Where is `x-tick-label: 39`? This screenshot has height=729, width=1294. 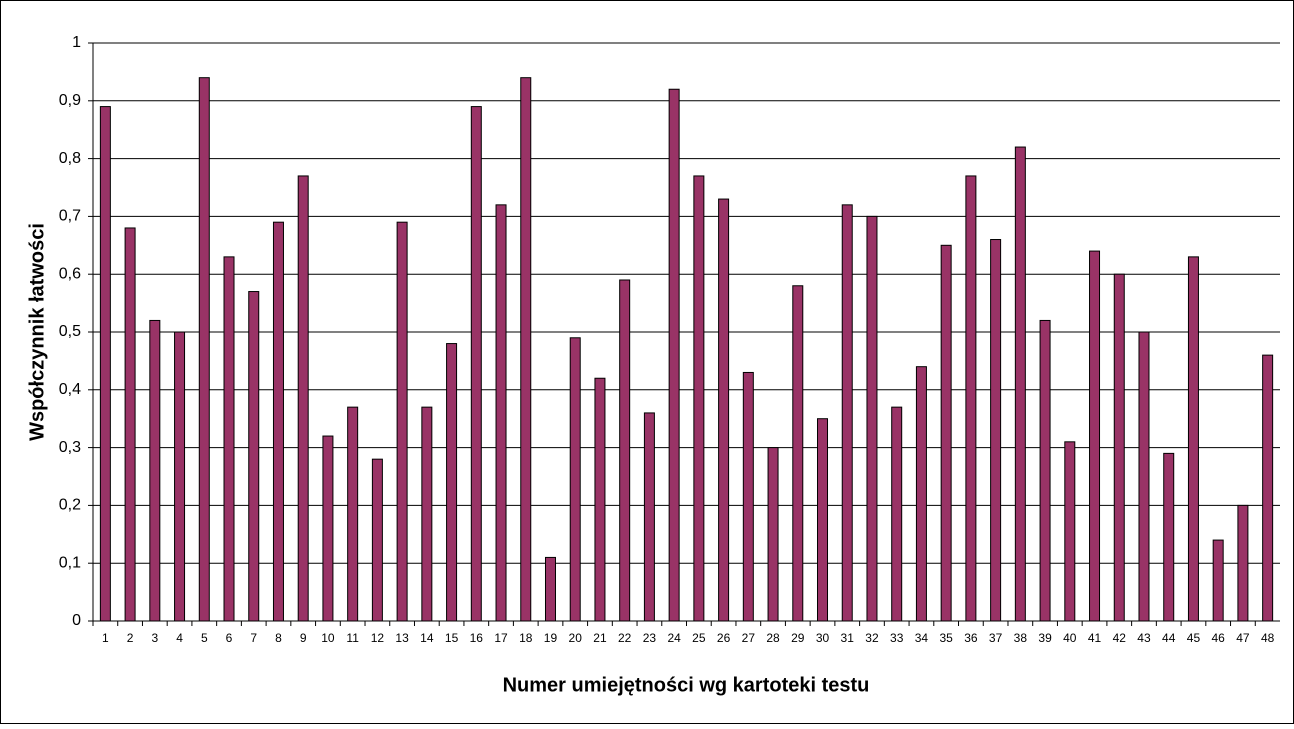 x-tick-label: 39 is located at coordinates (1045, 638).